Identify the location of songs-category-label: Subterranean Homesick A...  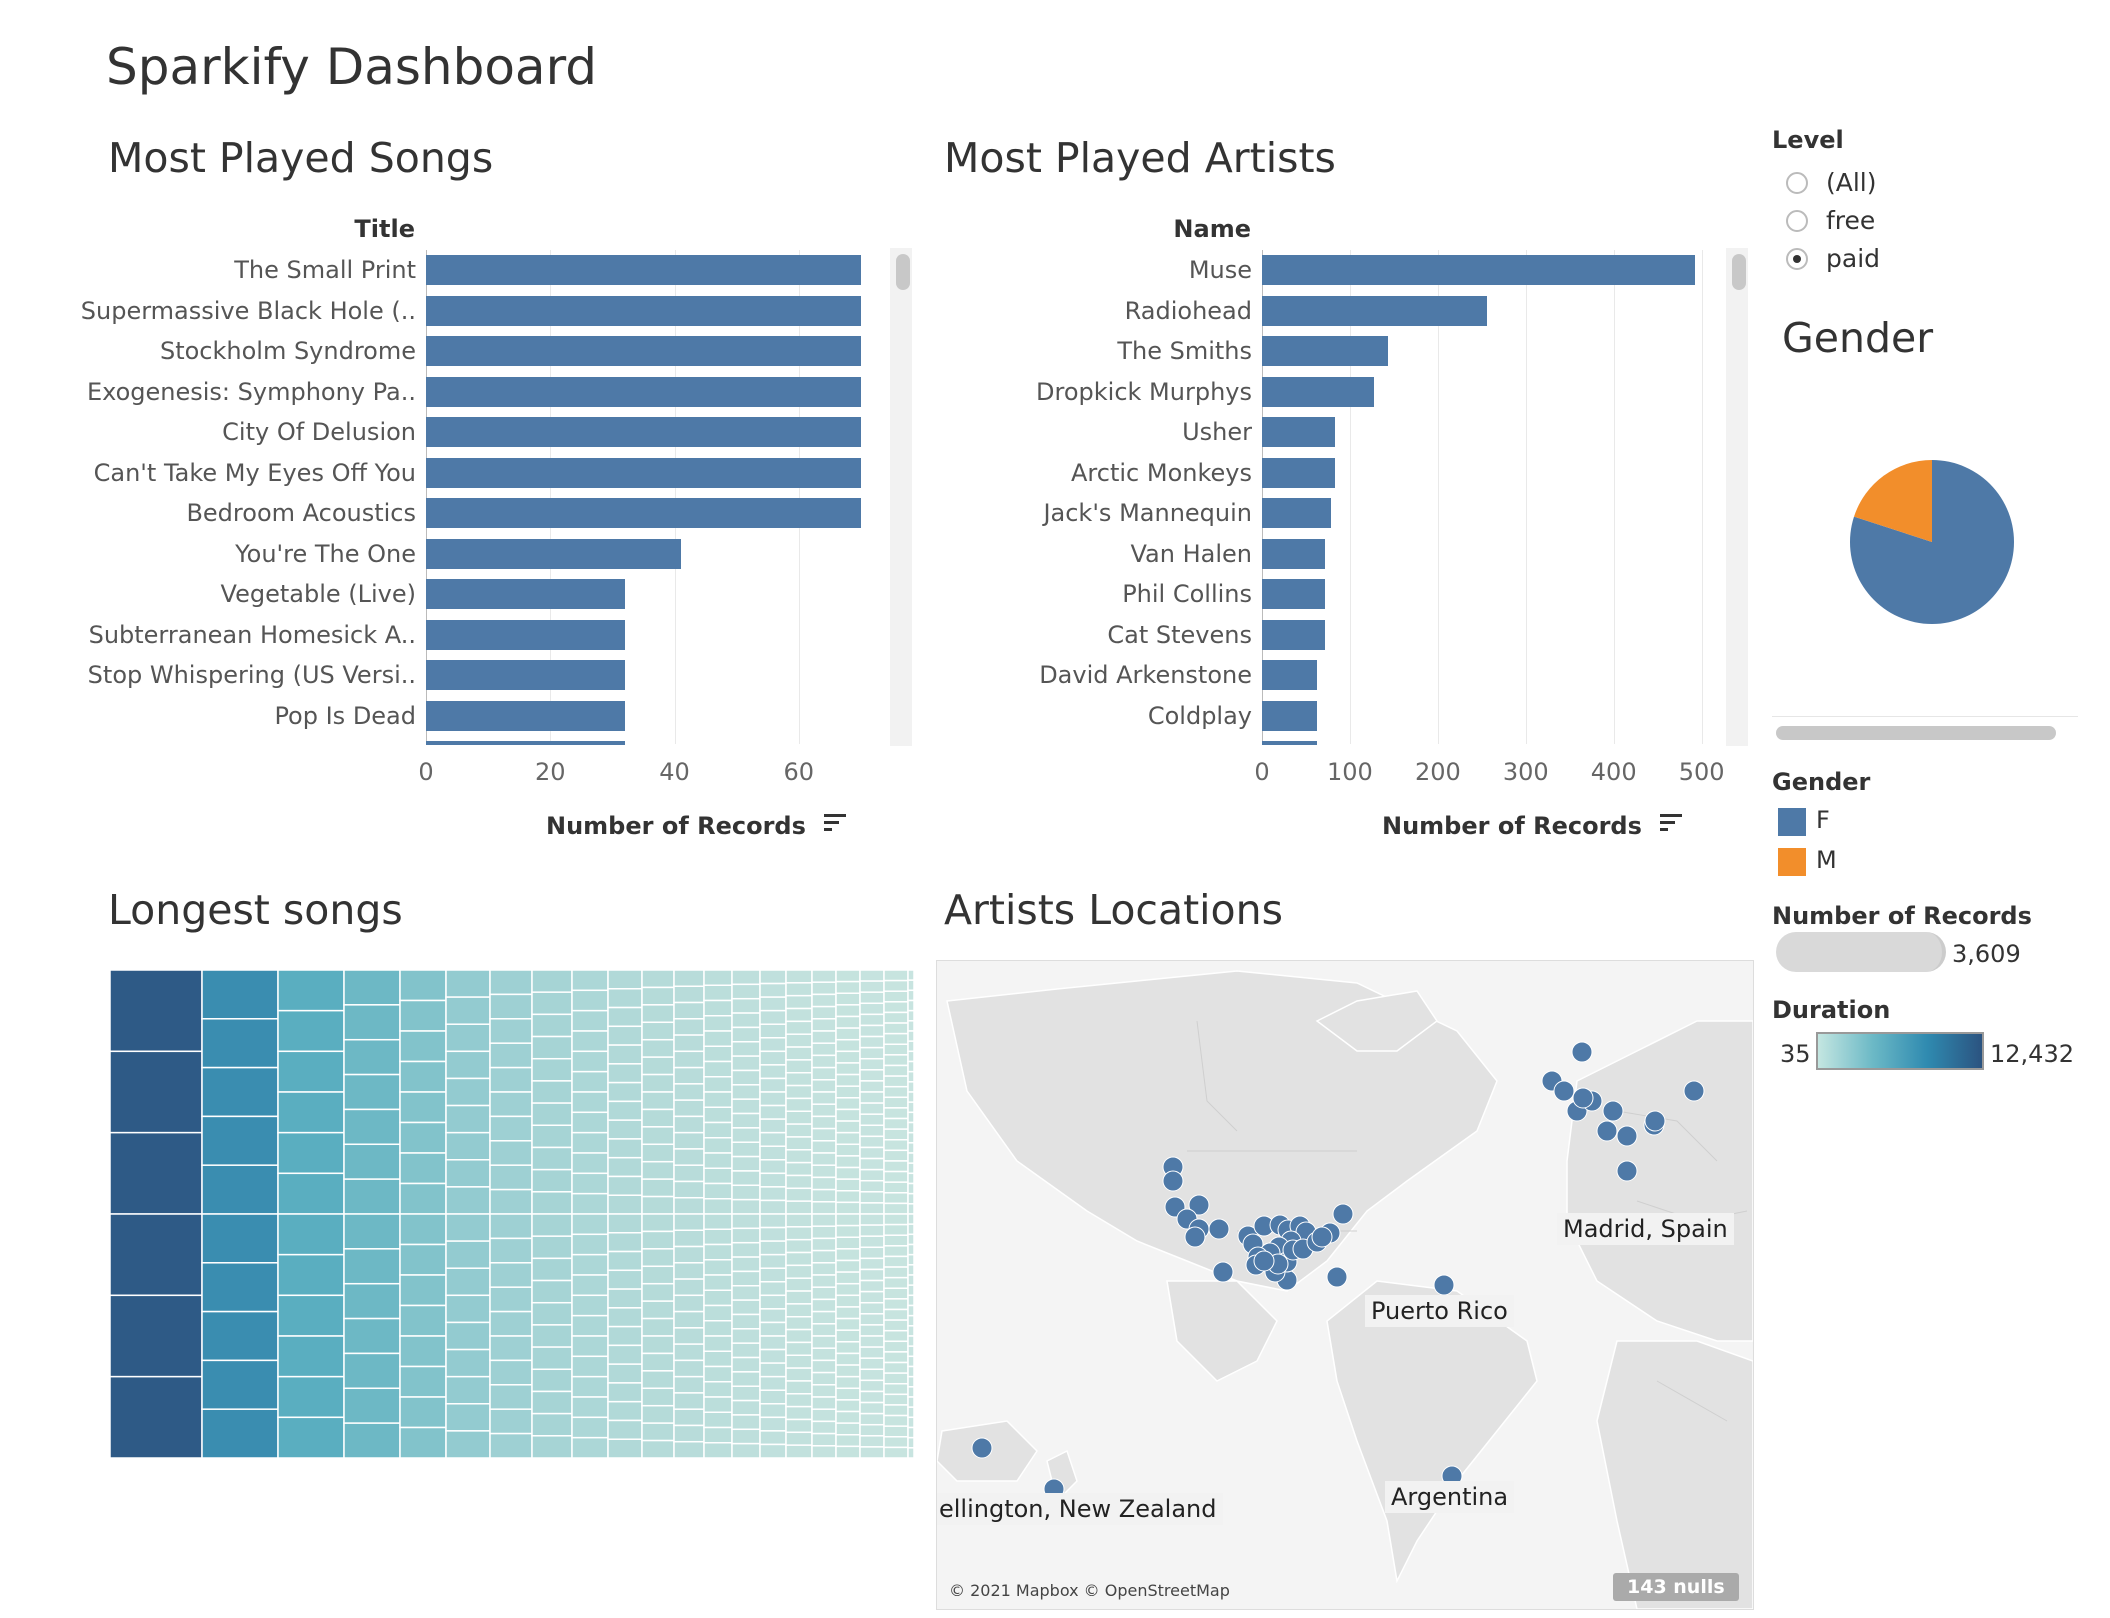
(252, 634).